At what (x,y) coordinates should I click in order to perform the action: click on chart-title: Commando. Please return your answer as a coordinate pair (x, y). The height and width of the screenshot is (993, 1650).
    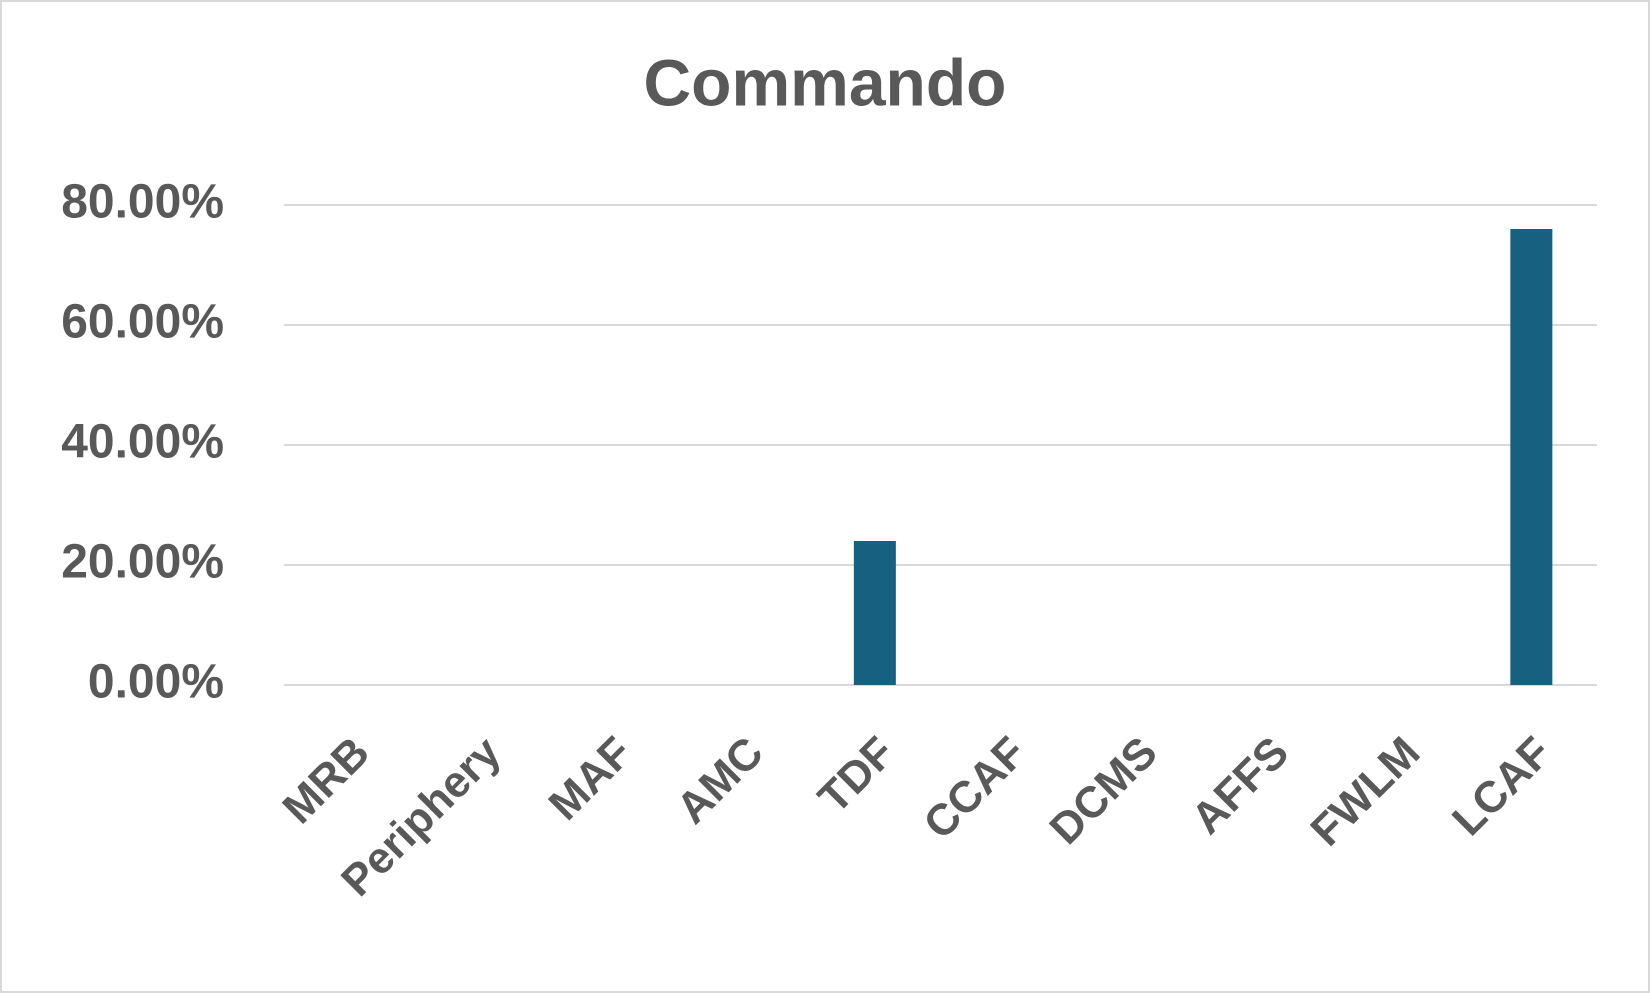
    Looking at the image, I should click on (825, 82).